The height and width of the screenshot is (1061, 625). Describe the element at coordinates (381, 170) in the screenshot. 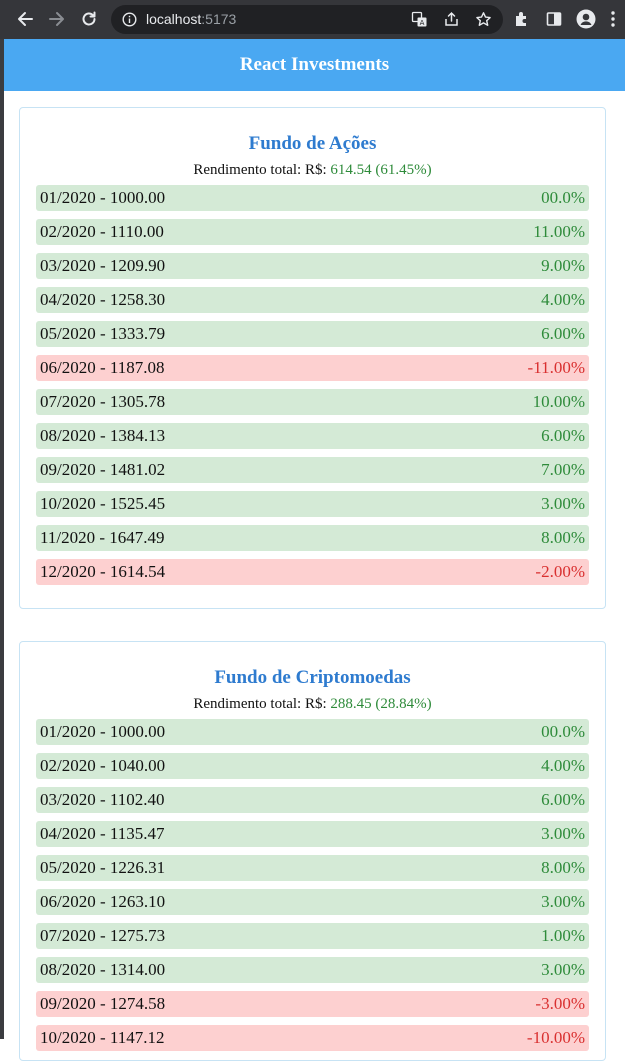

I see `yield-value: 614.54 (61.45%)` at that location.